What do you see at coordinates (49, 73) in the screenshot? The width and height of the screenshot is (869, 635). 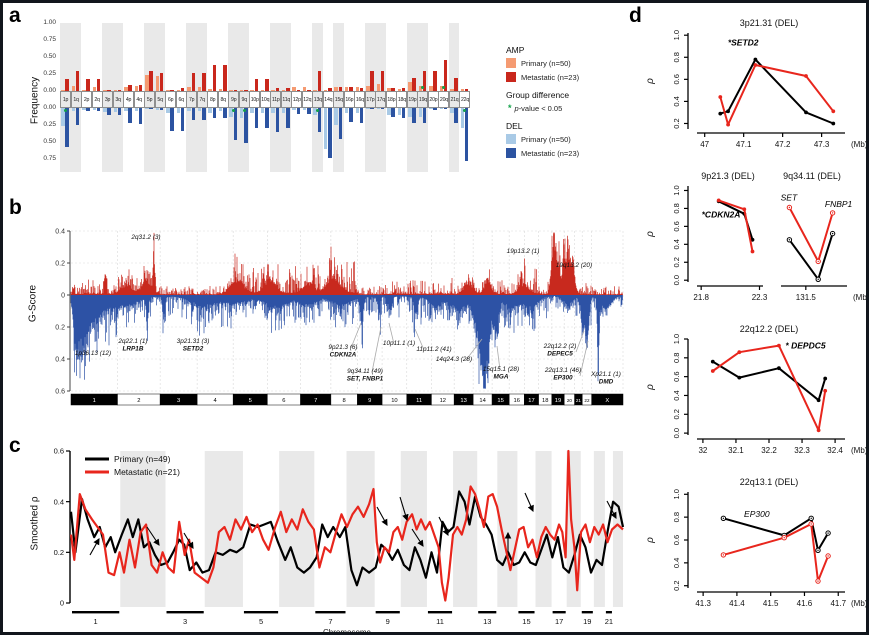 I see `amp-axis-tick: 0.25` at bounding box center [49, 73].